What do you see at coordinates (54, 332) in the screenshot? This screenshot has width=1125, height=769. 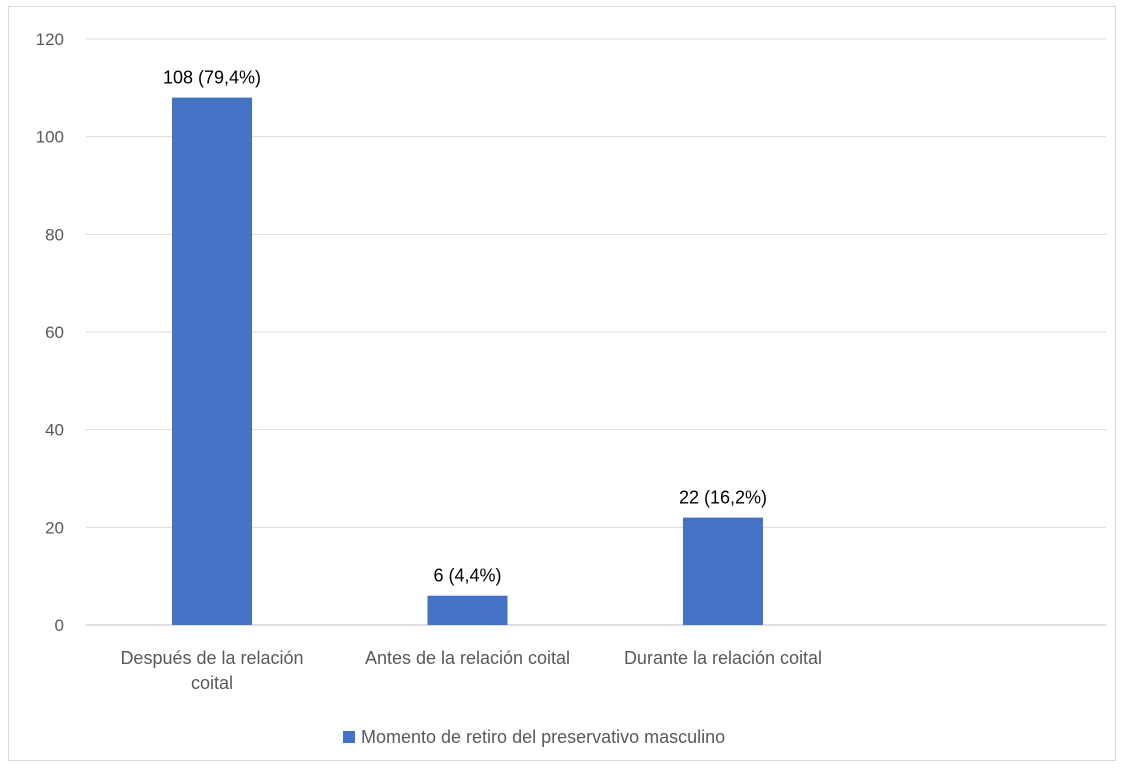 I see `y-tick-label: 60` at bounding box center [54, 332].